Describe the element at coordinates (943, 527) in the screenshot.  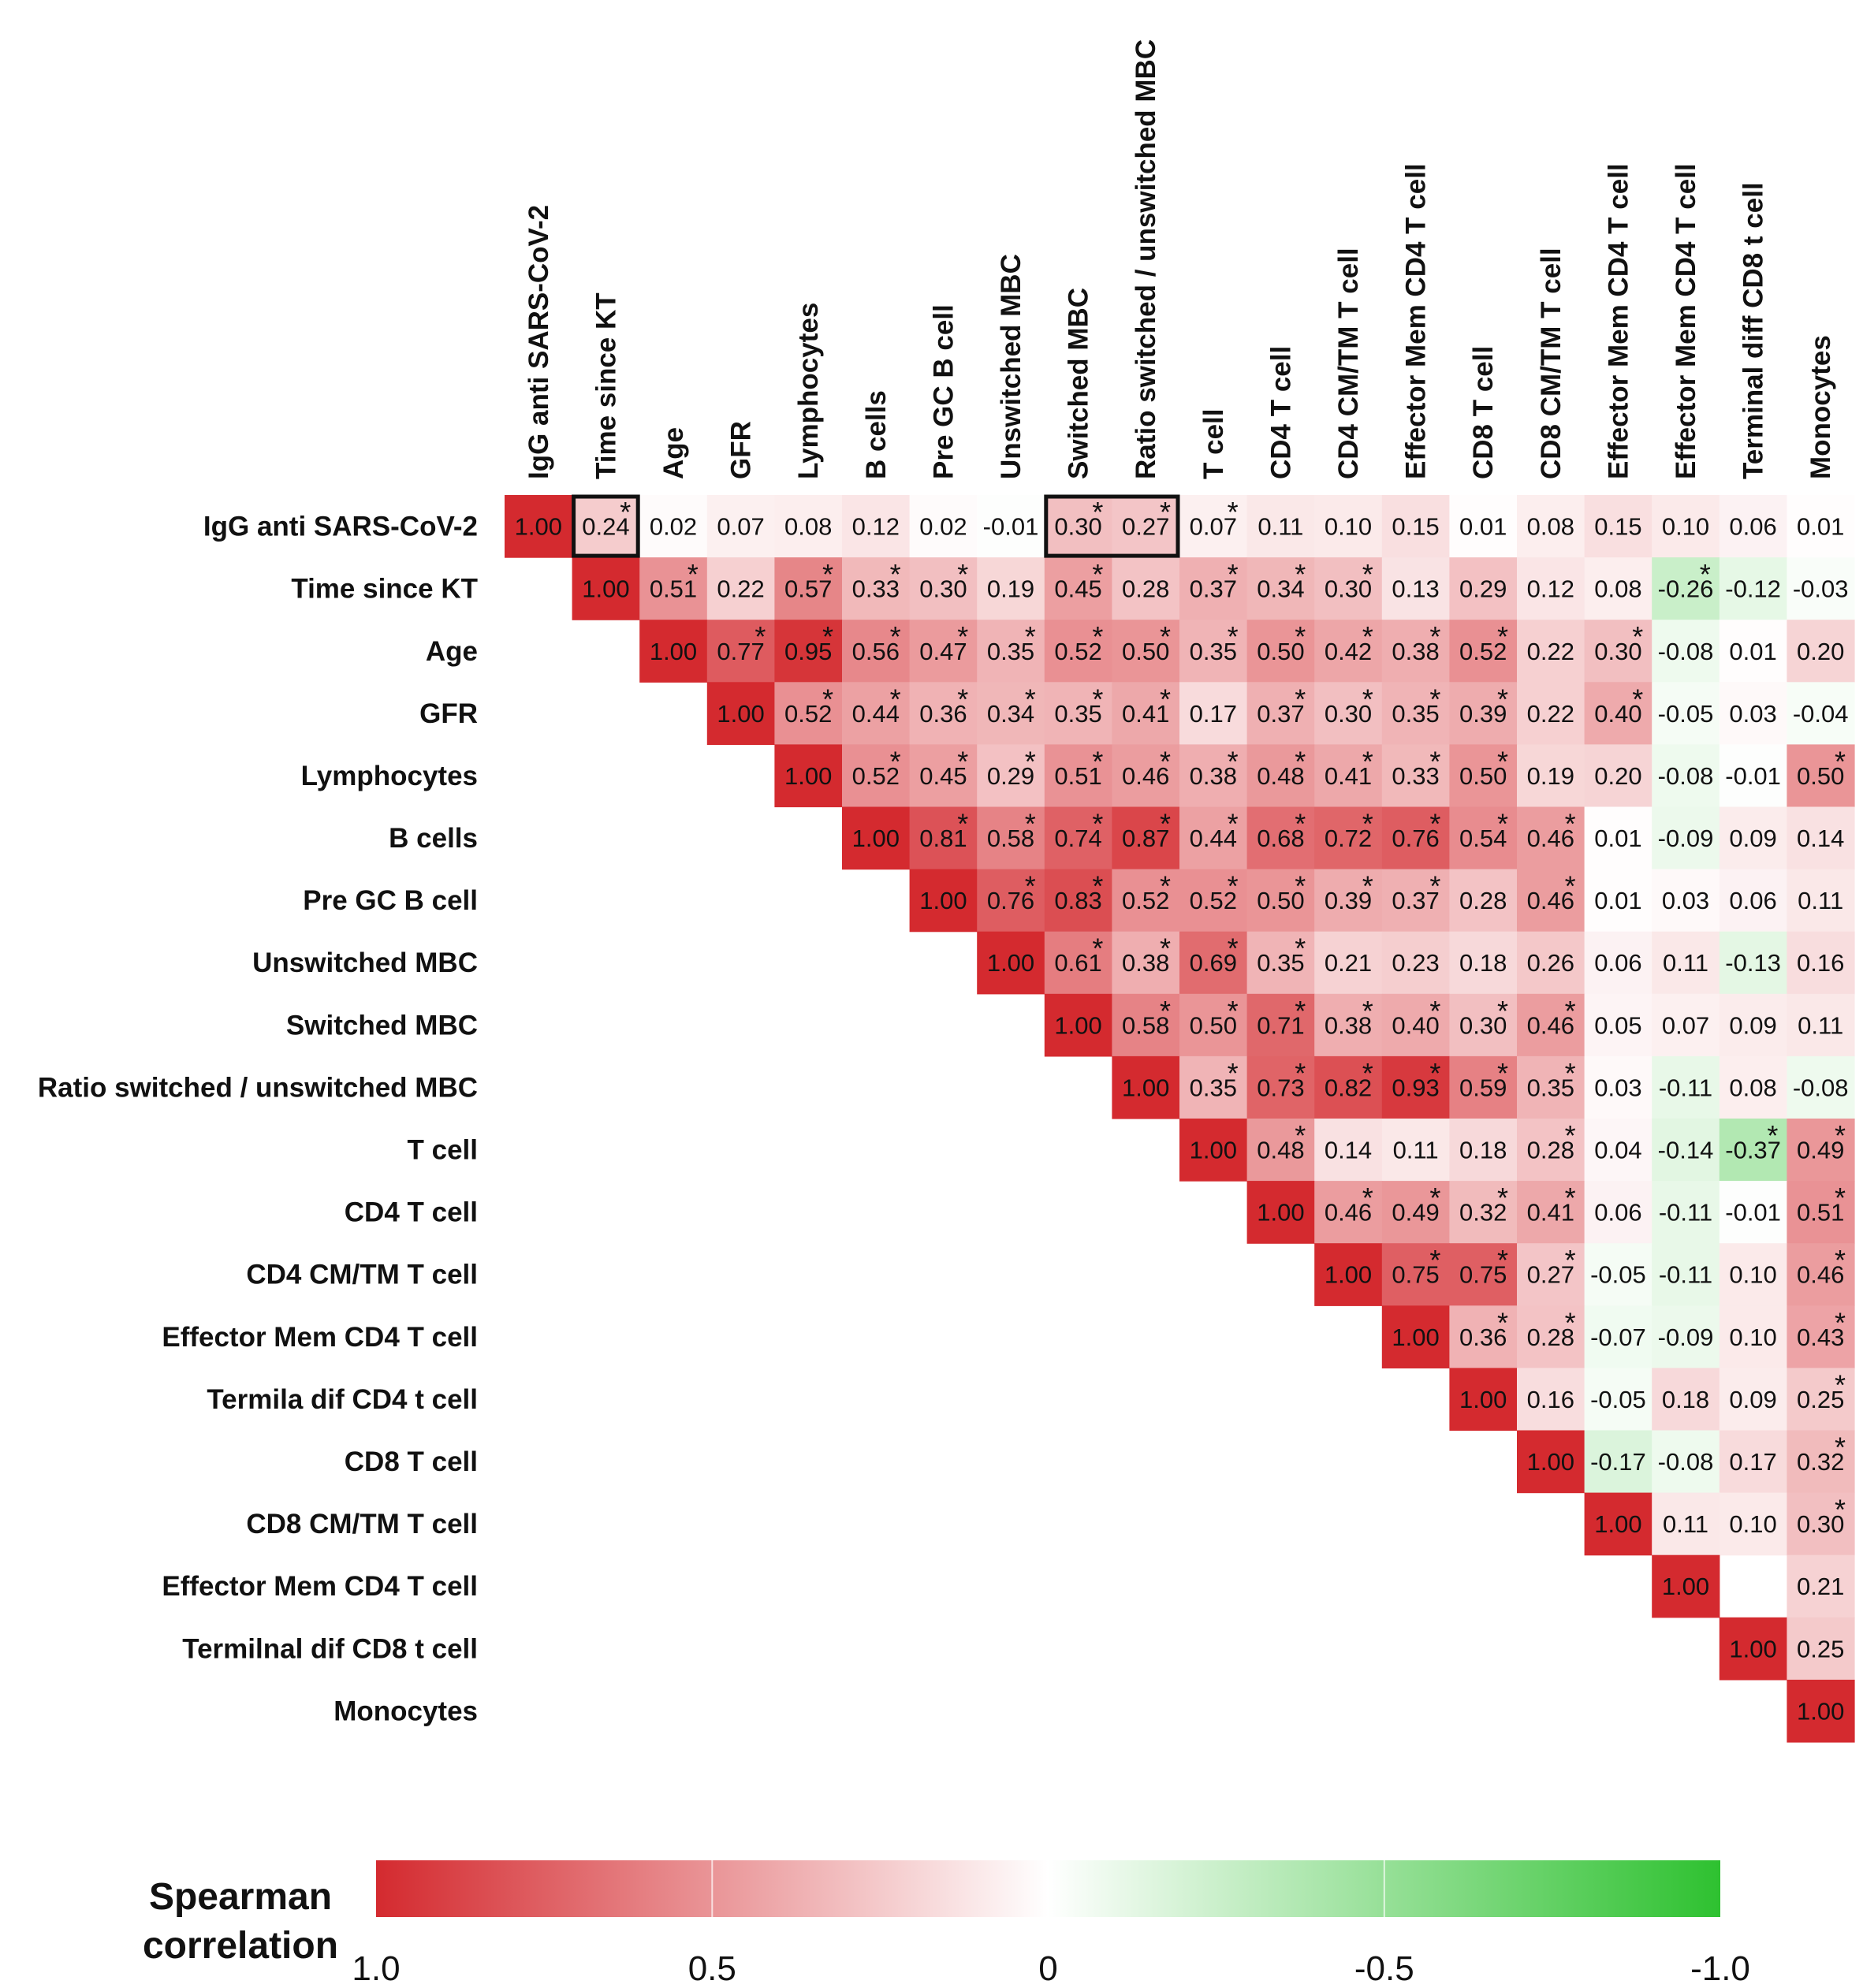
I see `cell-value-label: 0.02` at that location.